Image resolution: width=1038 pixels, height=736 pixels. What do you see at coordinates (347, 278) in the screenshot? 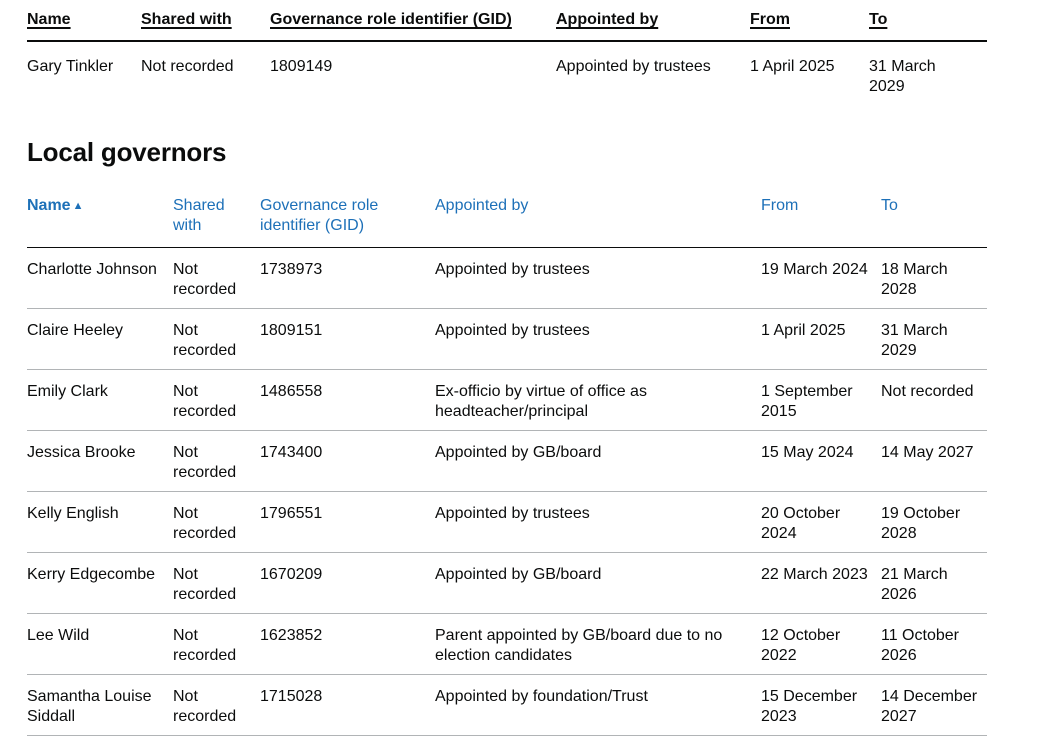
I see `cell-gid: 1738973` at bounding box center [347, 278].